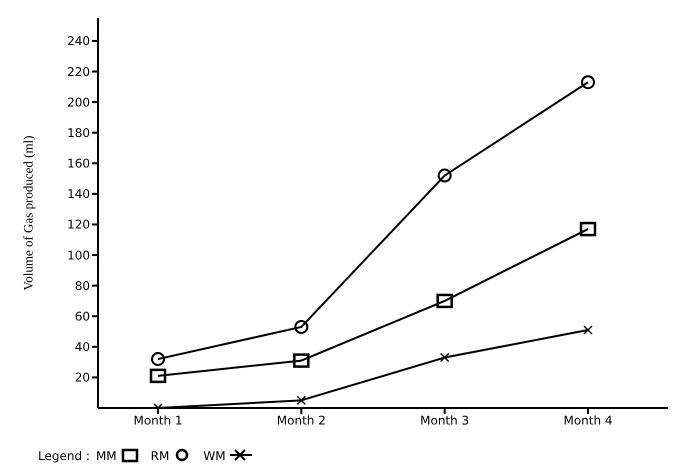  Describe the element at coordinates (78, 194) in the screenshot. I see `y-tick-label: 140` at that location.